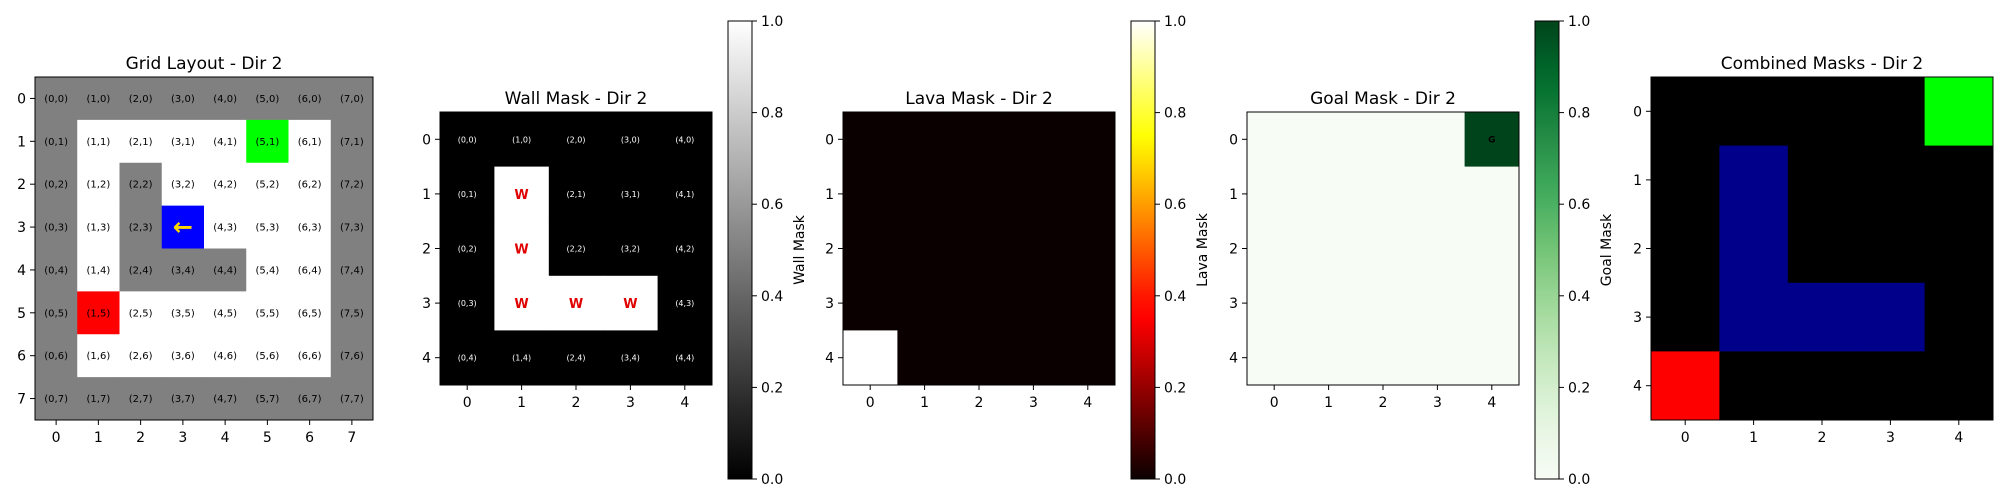 This screenshot has height=500, width=2000. Describe the element at coordinates (772, 480) in the screenshot. I see `wall-colorbar-tick-label: 0.0` at that location.